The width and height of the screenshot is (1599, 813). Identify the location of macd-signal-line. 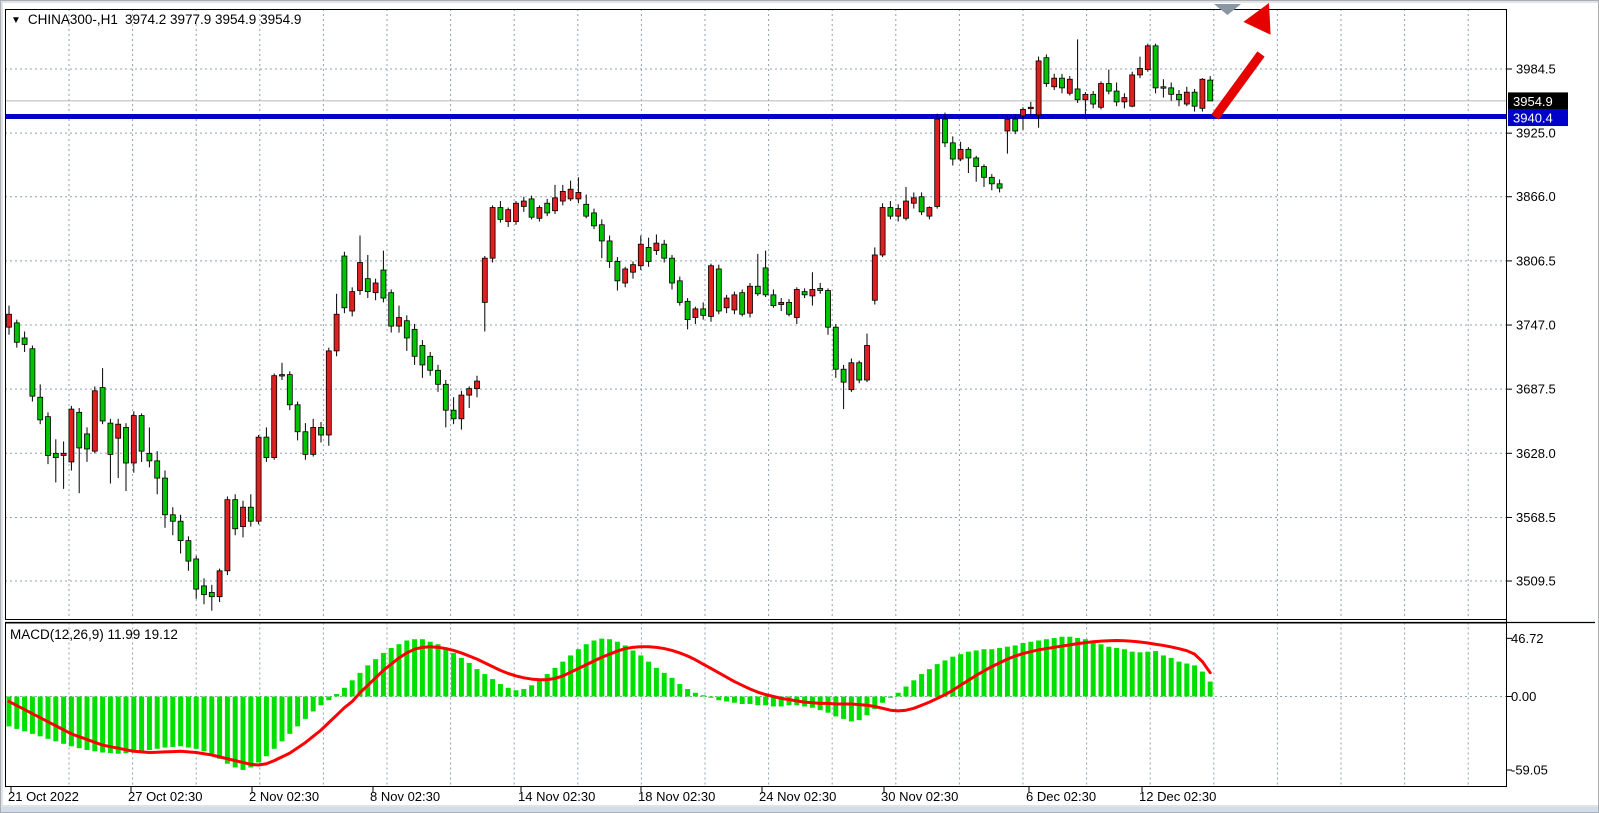
(609, 702).